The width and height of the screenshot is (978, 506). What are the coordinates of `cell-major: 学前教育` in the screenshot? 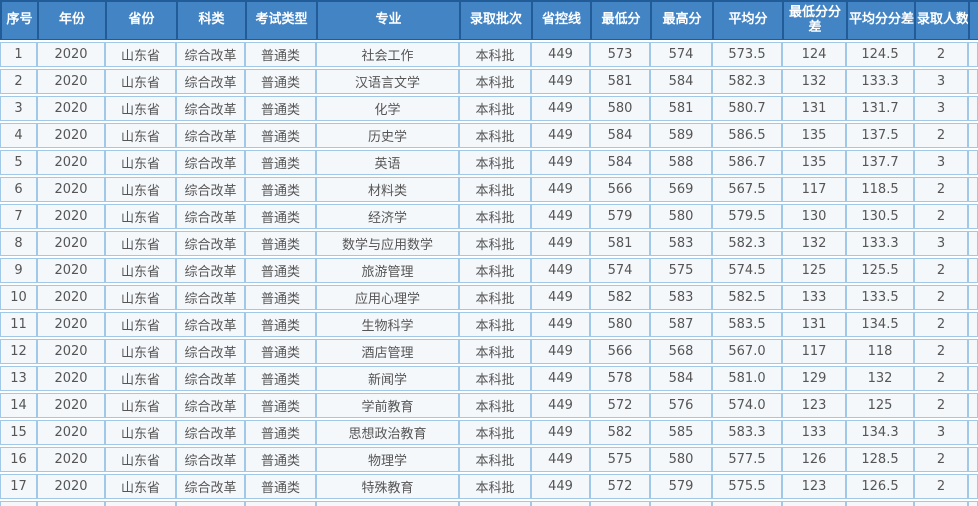 It's located at (387, 405).